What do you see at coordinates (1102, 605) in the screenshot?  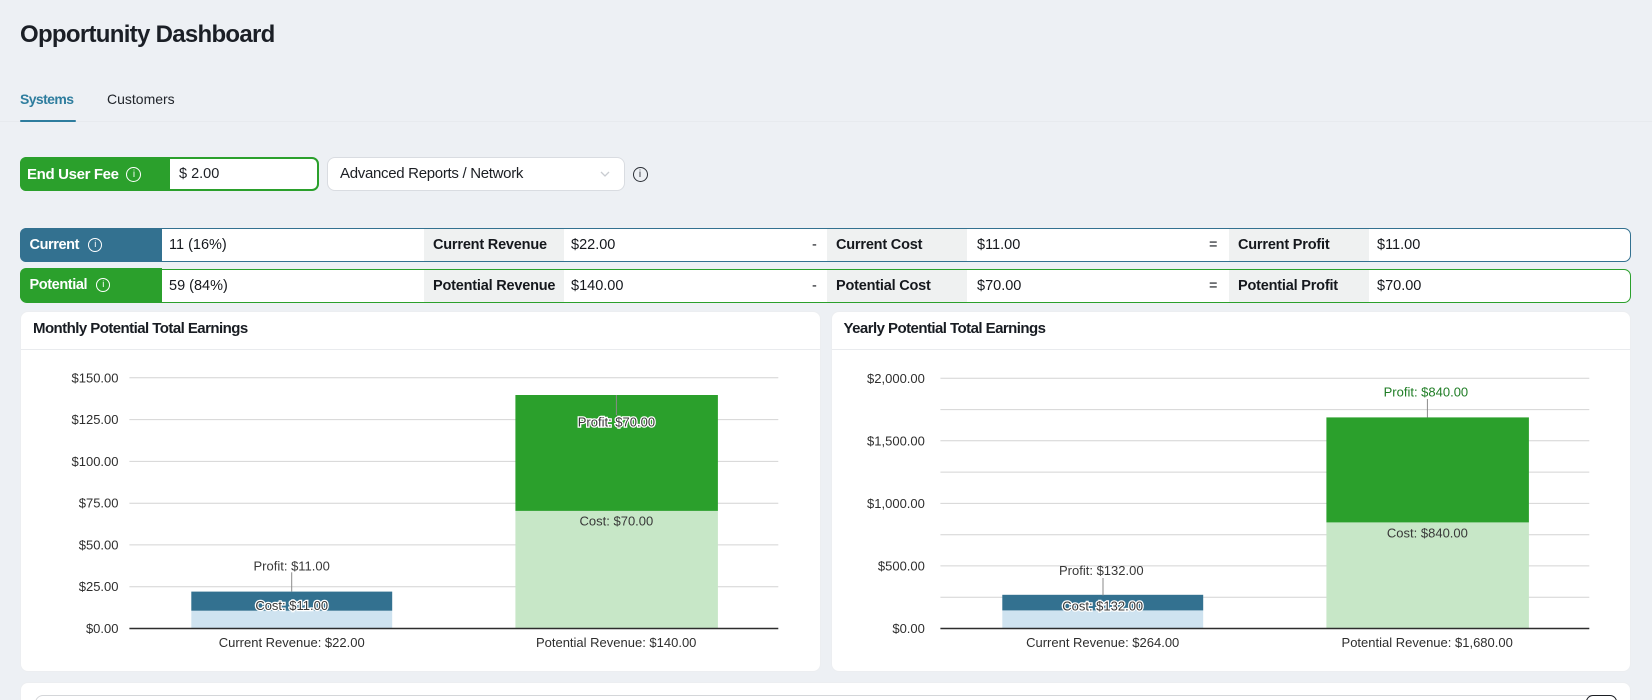 I see `svg-text: Cost: $132.00` at bounding box center [1102, 605].